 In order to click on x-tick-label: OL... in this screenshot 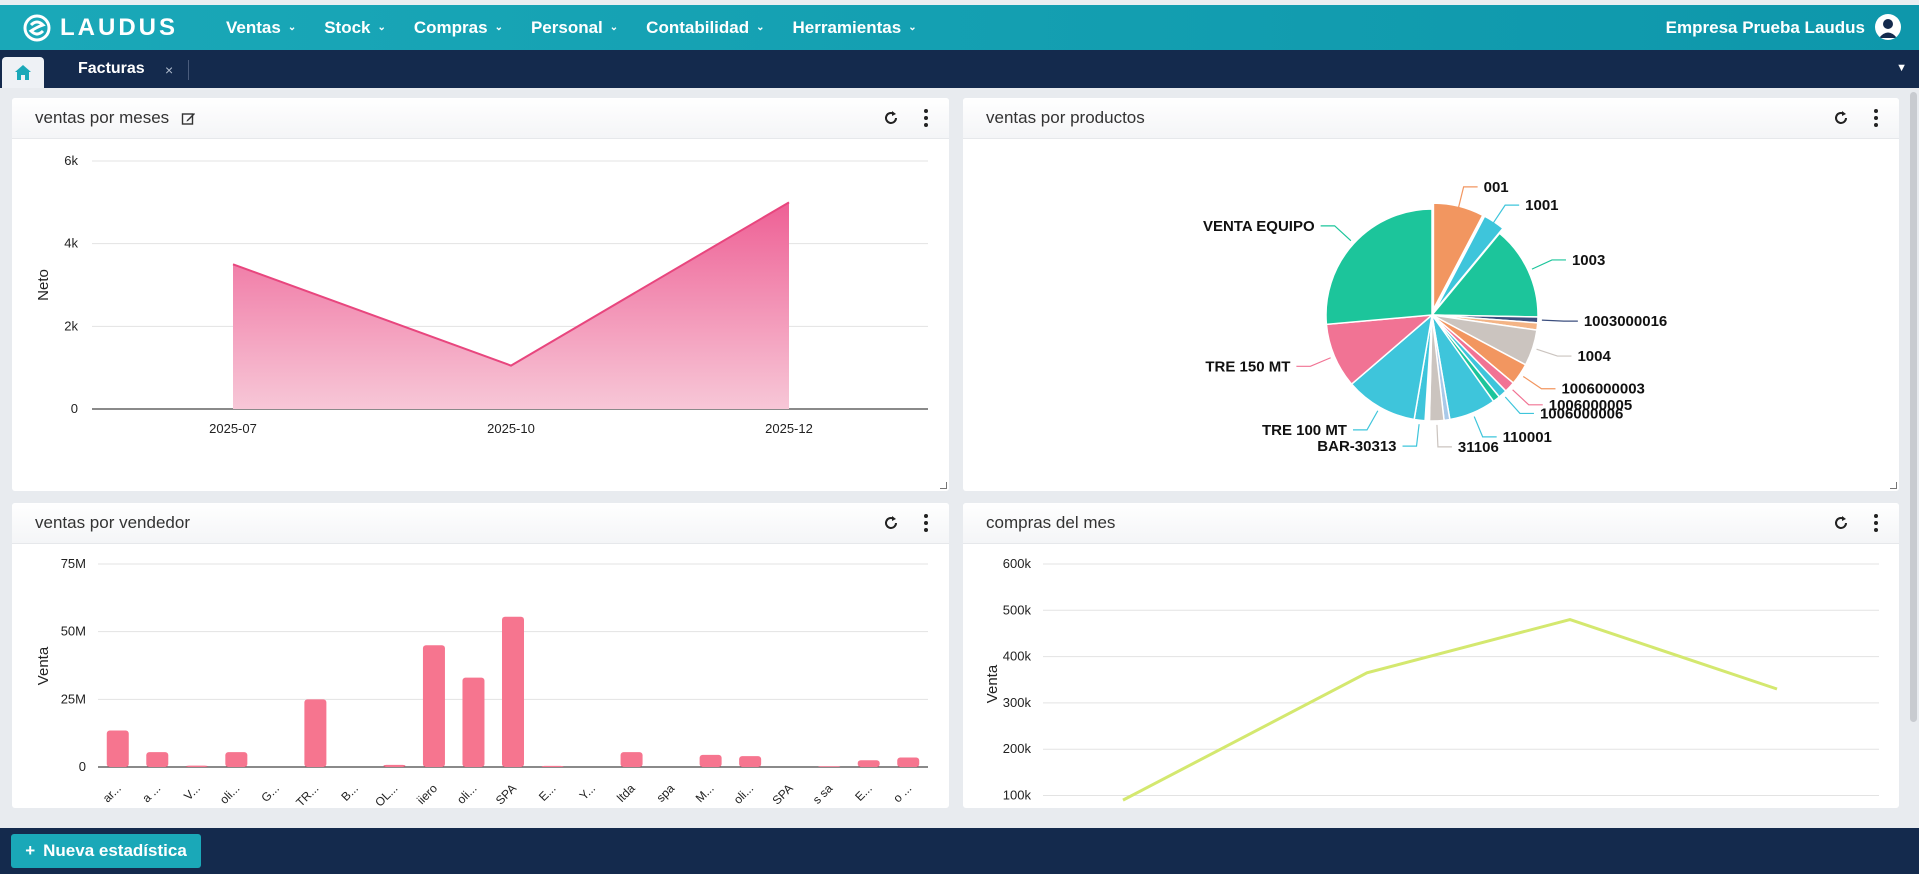, I will do `click(386, 794)`.